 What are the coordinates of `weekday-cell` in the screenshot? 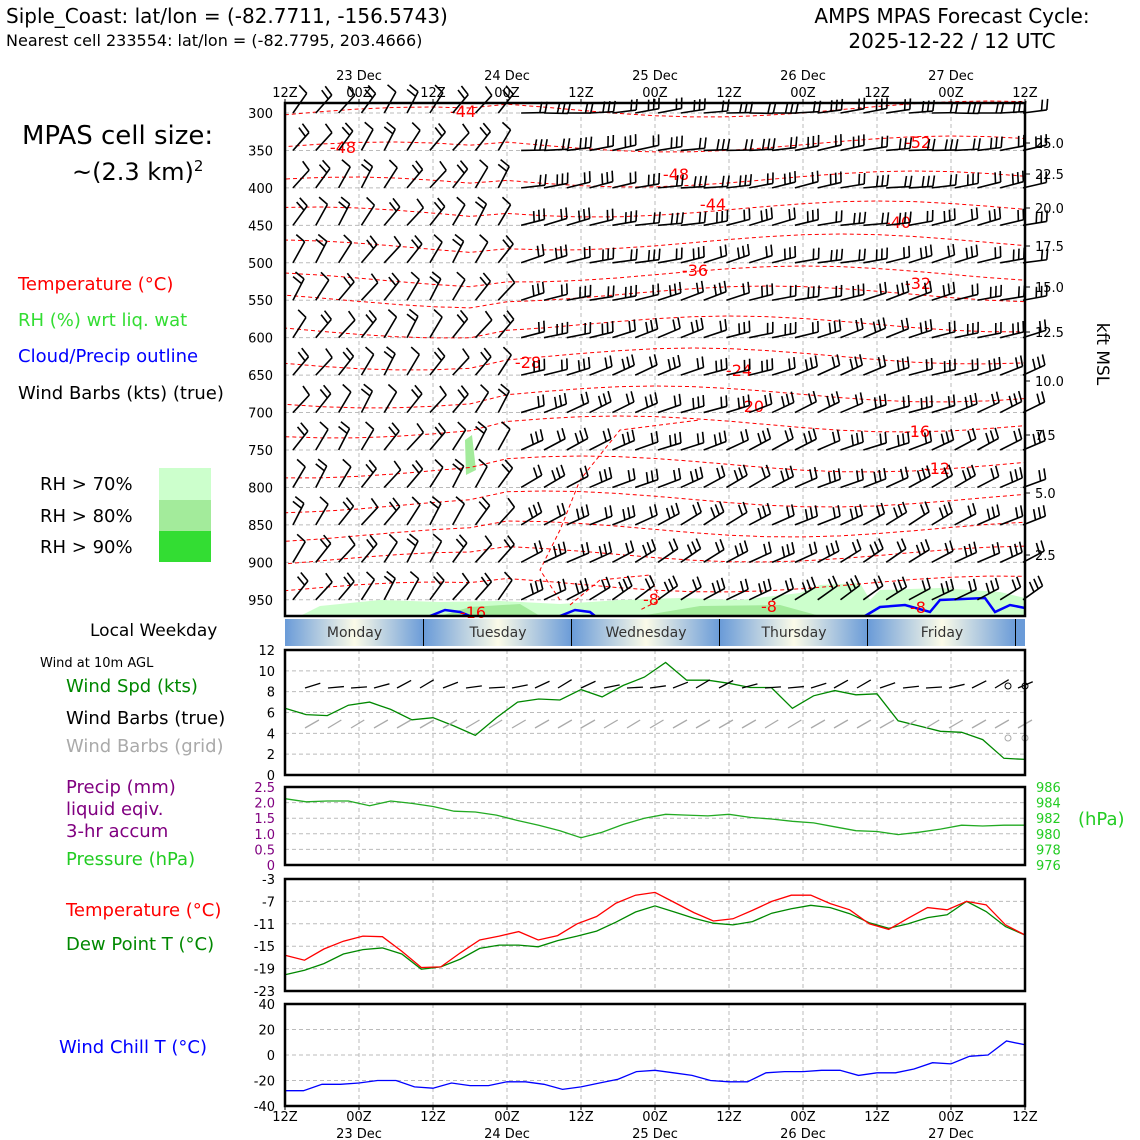 It's located at (646, 632).